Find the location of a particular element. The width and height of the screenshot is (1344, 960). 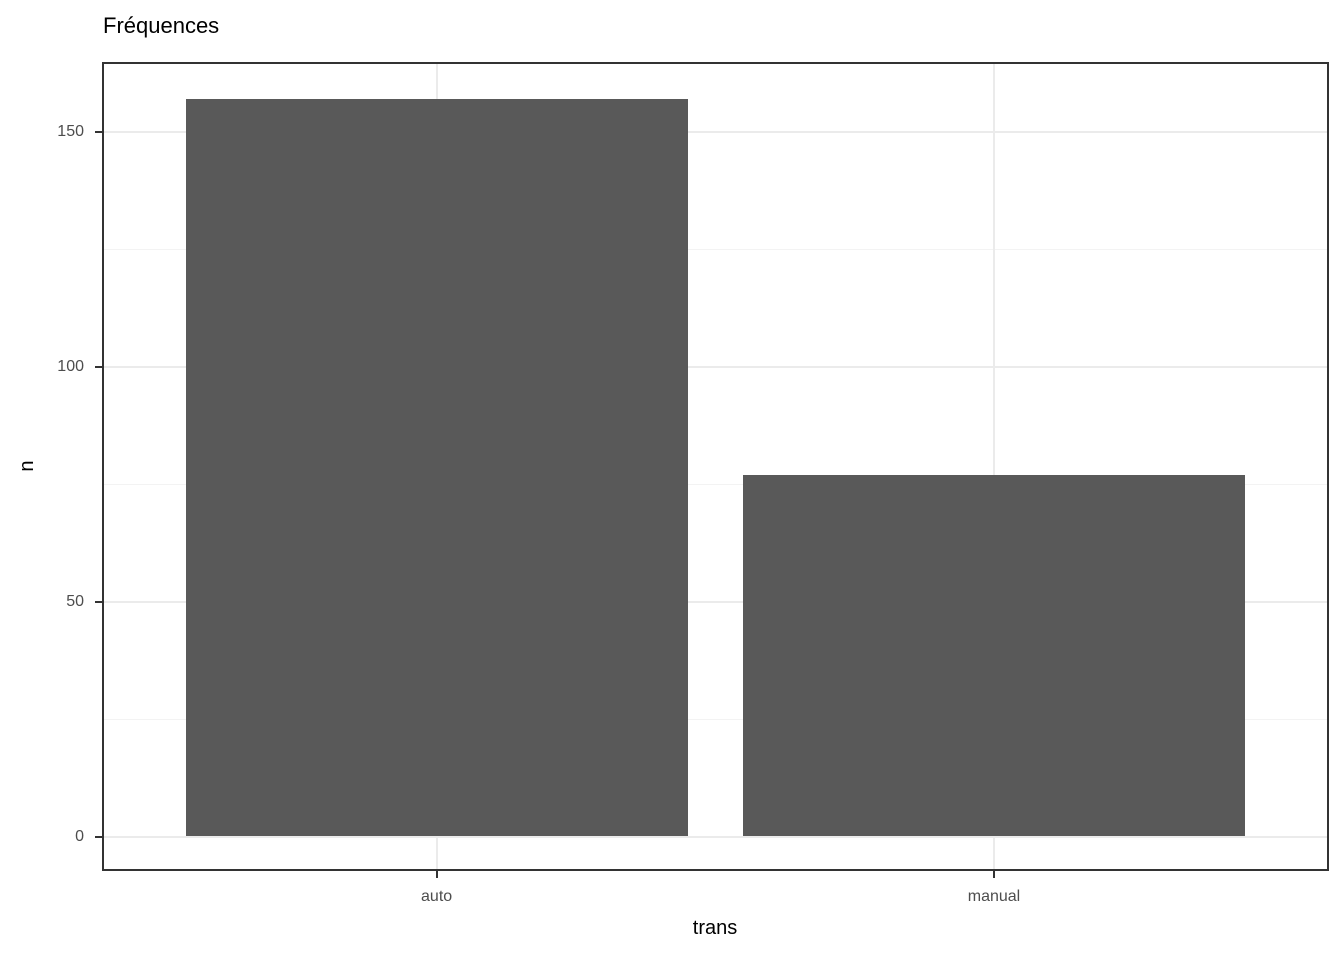

y-axis-title: n is located at coordinates (27, 466).